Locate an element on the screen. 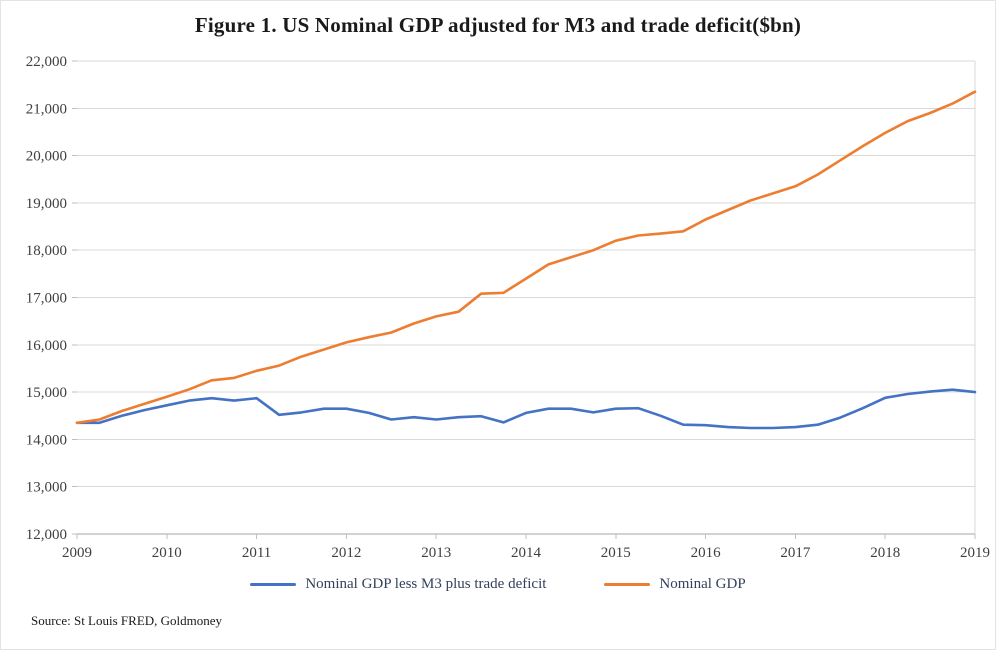 The width and height of the screenshot is (996, 650). svg-text: 12,000 is located at coordinates (46, 535).